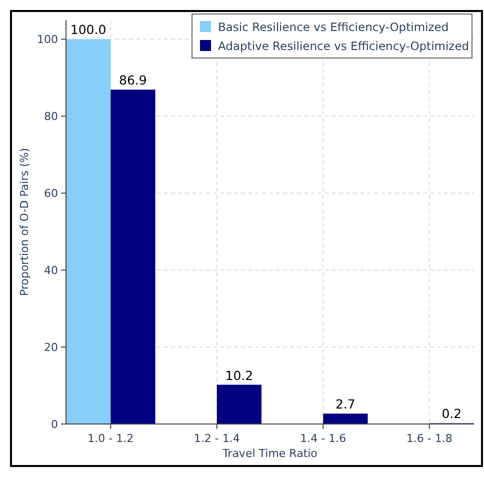 The width and height of the screenshot is (484, 477). I want to click on data-label: 2.7, so click(345, 404).